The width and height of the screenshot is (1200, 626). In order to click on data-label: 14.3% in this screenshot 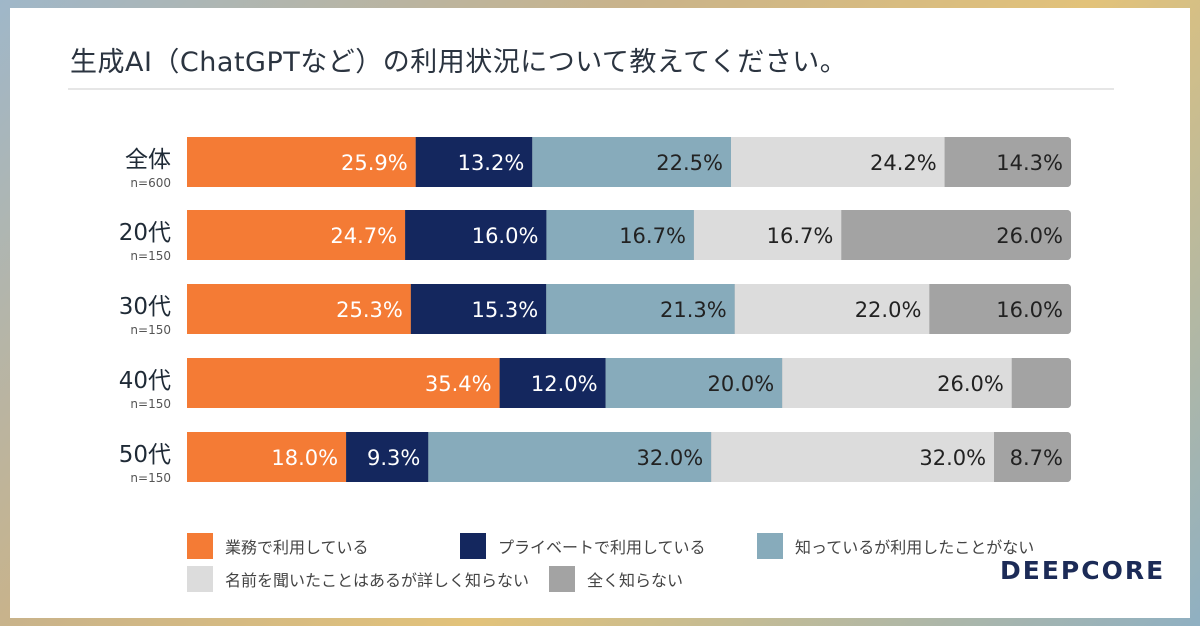, I will do `click(1029, 163)`.